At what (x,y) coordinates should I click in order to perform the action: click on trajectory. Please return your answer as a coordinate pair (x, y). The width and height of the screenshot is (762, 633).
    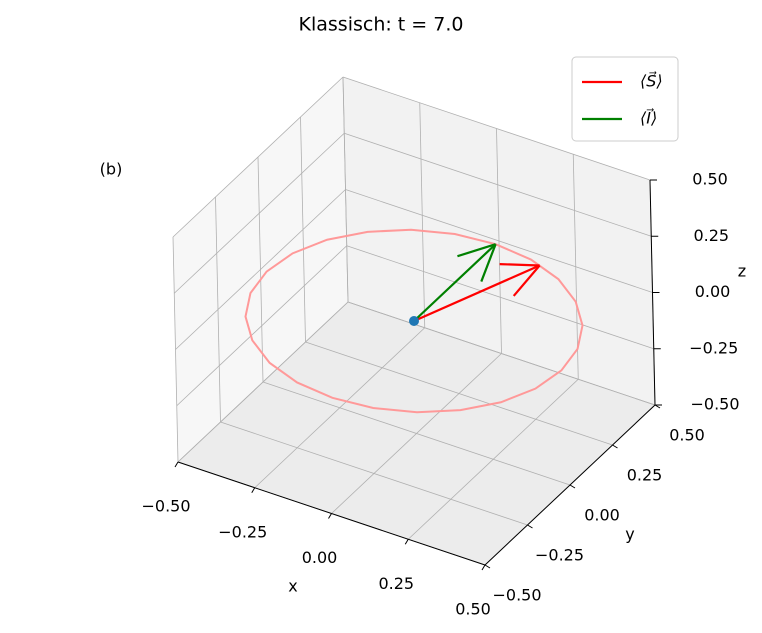
    Looking at the image, I should click on (414, 321).